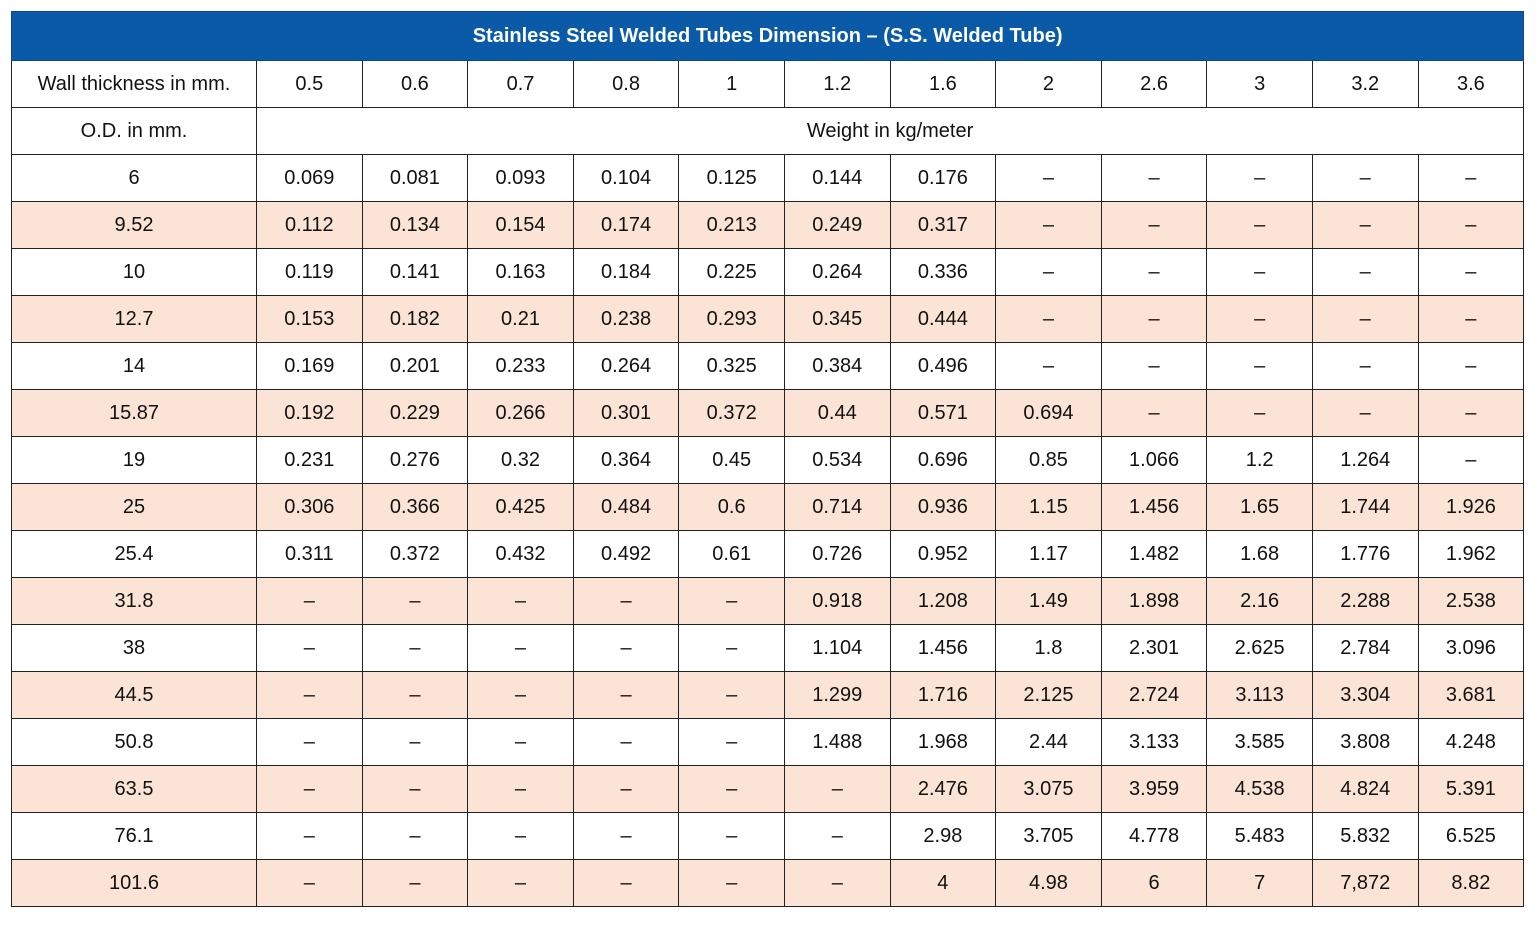 Image resolution: width=1536 pixels, height=943 pixels. Describe the element at coordinates (731, 178) in the screenshot. I see `weight-cell: 0.125` at that location.